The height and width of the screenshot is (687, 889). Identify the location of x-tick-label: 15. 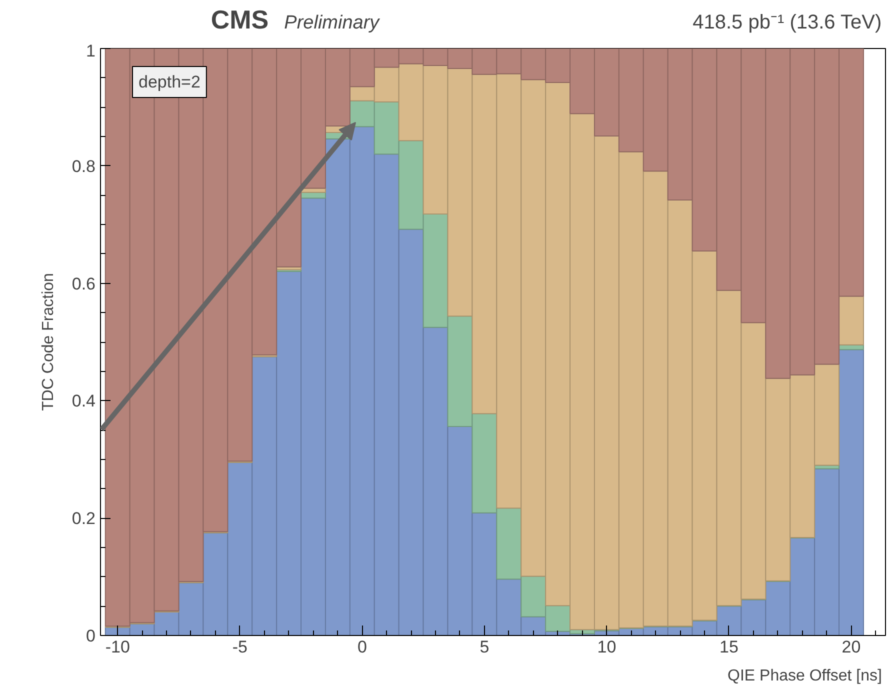
(729, 647).